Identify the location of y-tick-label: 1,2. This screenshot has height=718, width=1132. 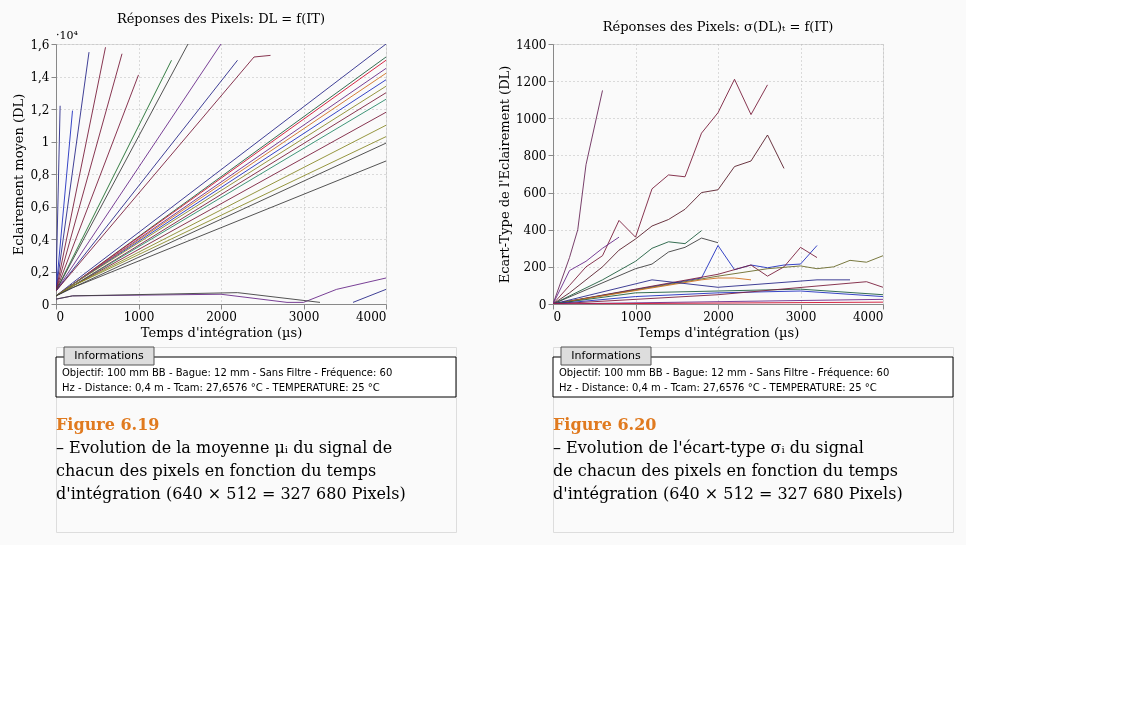
(40, 109).